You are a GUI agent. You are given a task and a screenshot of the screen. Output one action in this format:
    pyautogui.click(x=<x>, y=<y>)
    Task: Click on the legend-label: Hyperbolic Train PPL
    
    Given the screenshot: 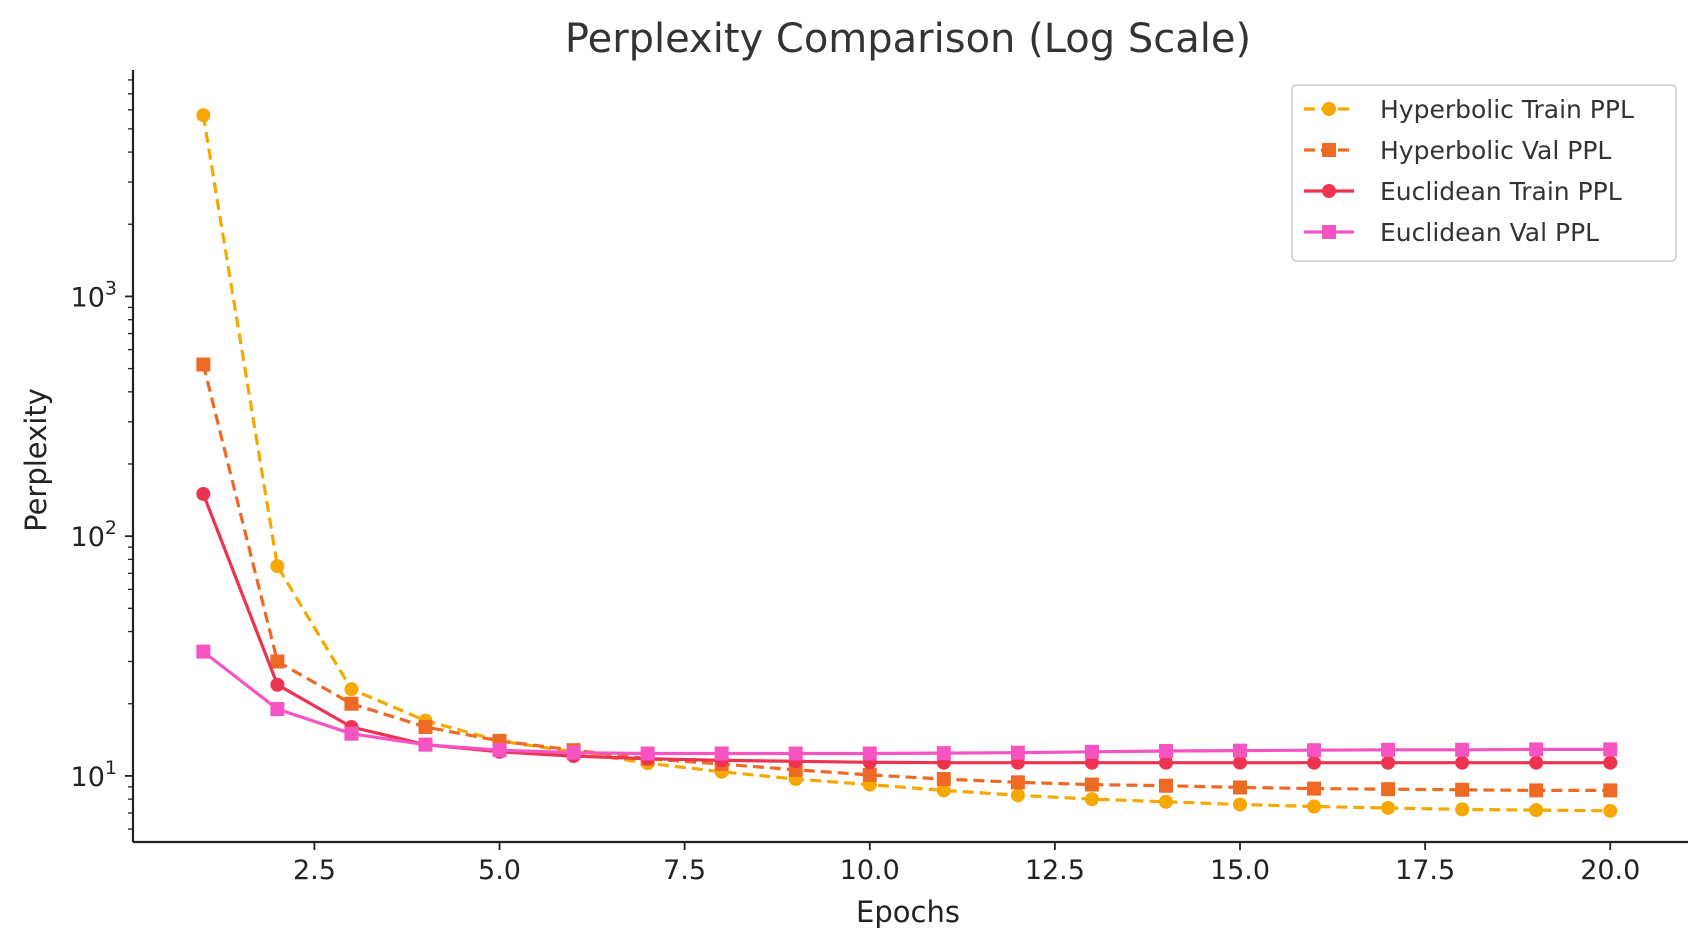 What is the action you would take?
    pyautogui.click(x=1507, y=109)
    